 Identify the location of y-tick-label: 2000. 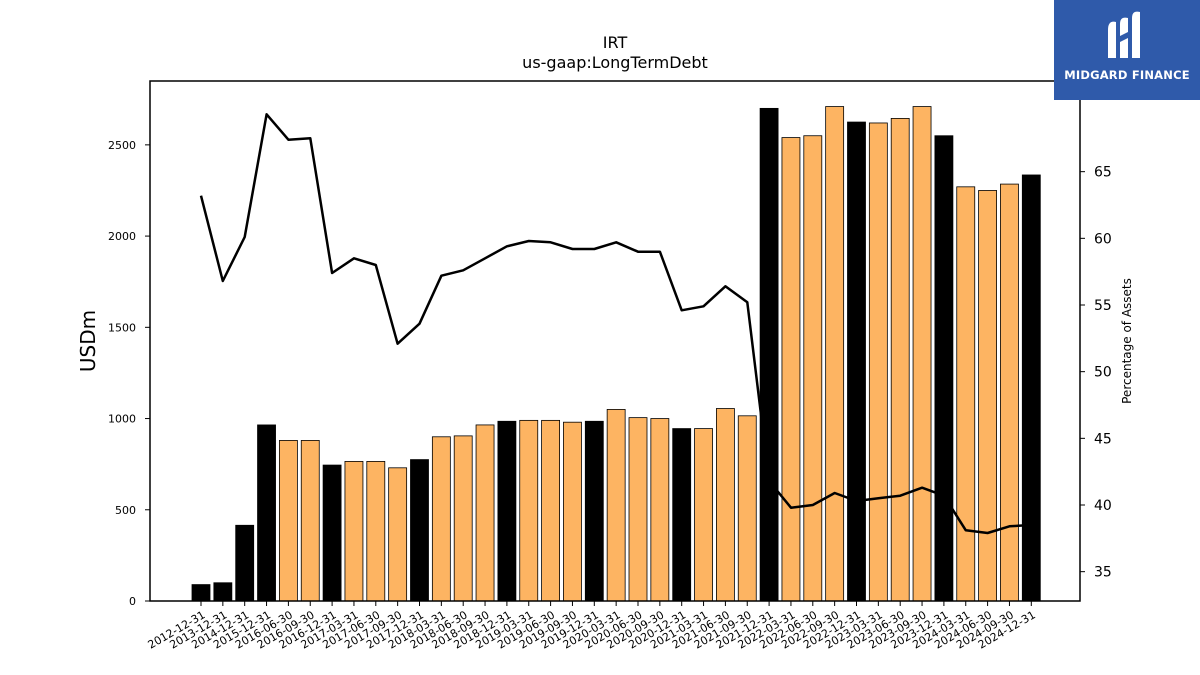
(122, 236).